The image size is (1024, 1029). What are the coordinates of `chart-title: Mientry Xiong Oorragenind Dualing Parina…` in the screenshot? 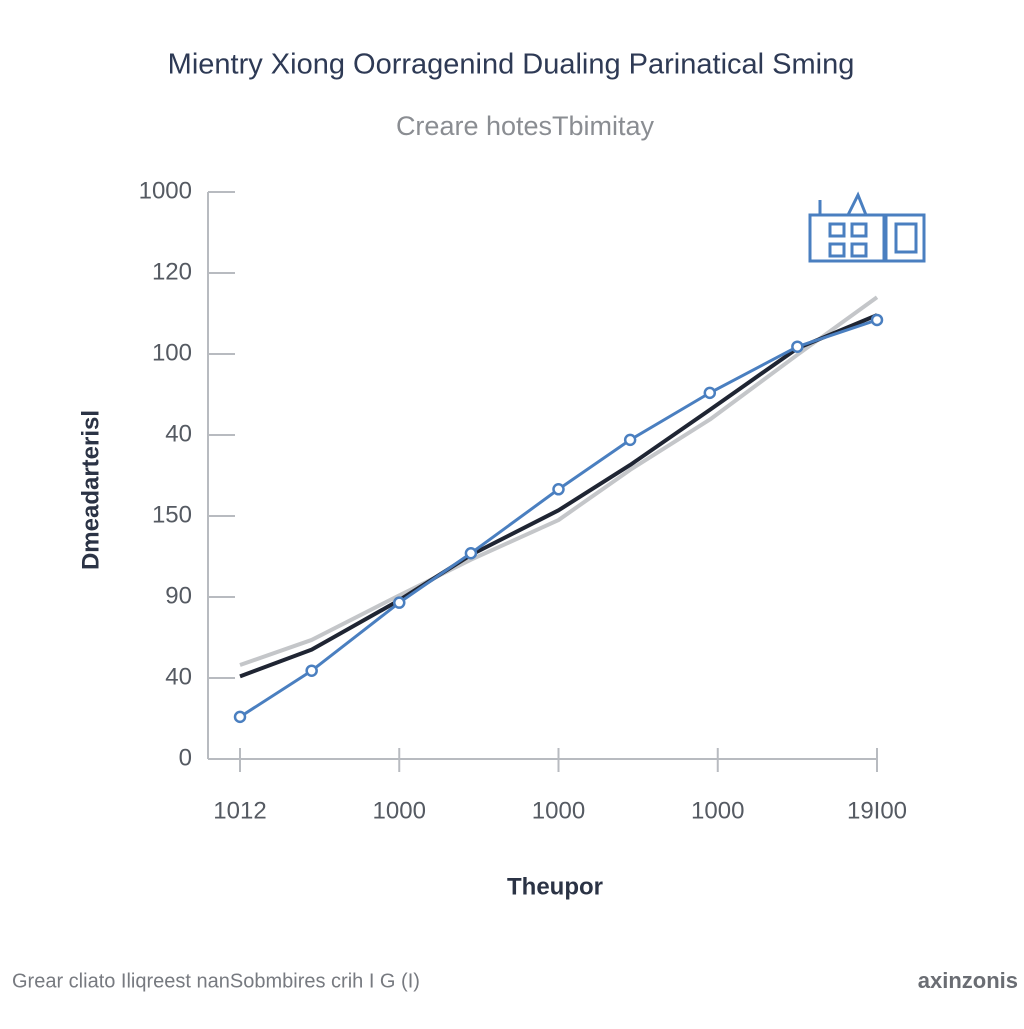 It's located at (511, 65).